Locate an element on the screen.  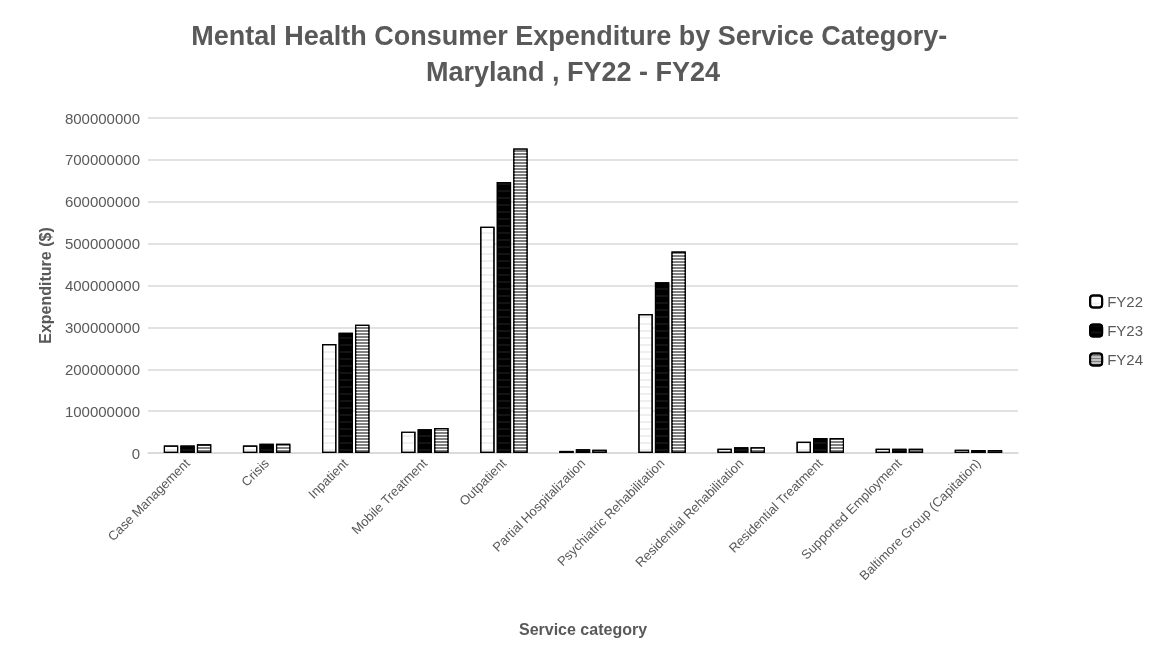
x-axis-title: Service category is located at coordinates (583, 629).